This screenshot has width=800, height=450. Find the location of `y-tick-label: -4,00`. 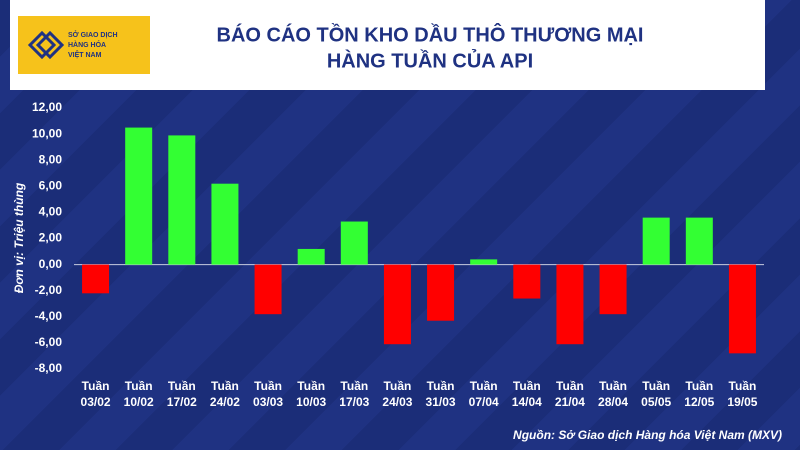

y-tick-label: -4,00 is located at coordinates (49, 316).